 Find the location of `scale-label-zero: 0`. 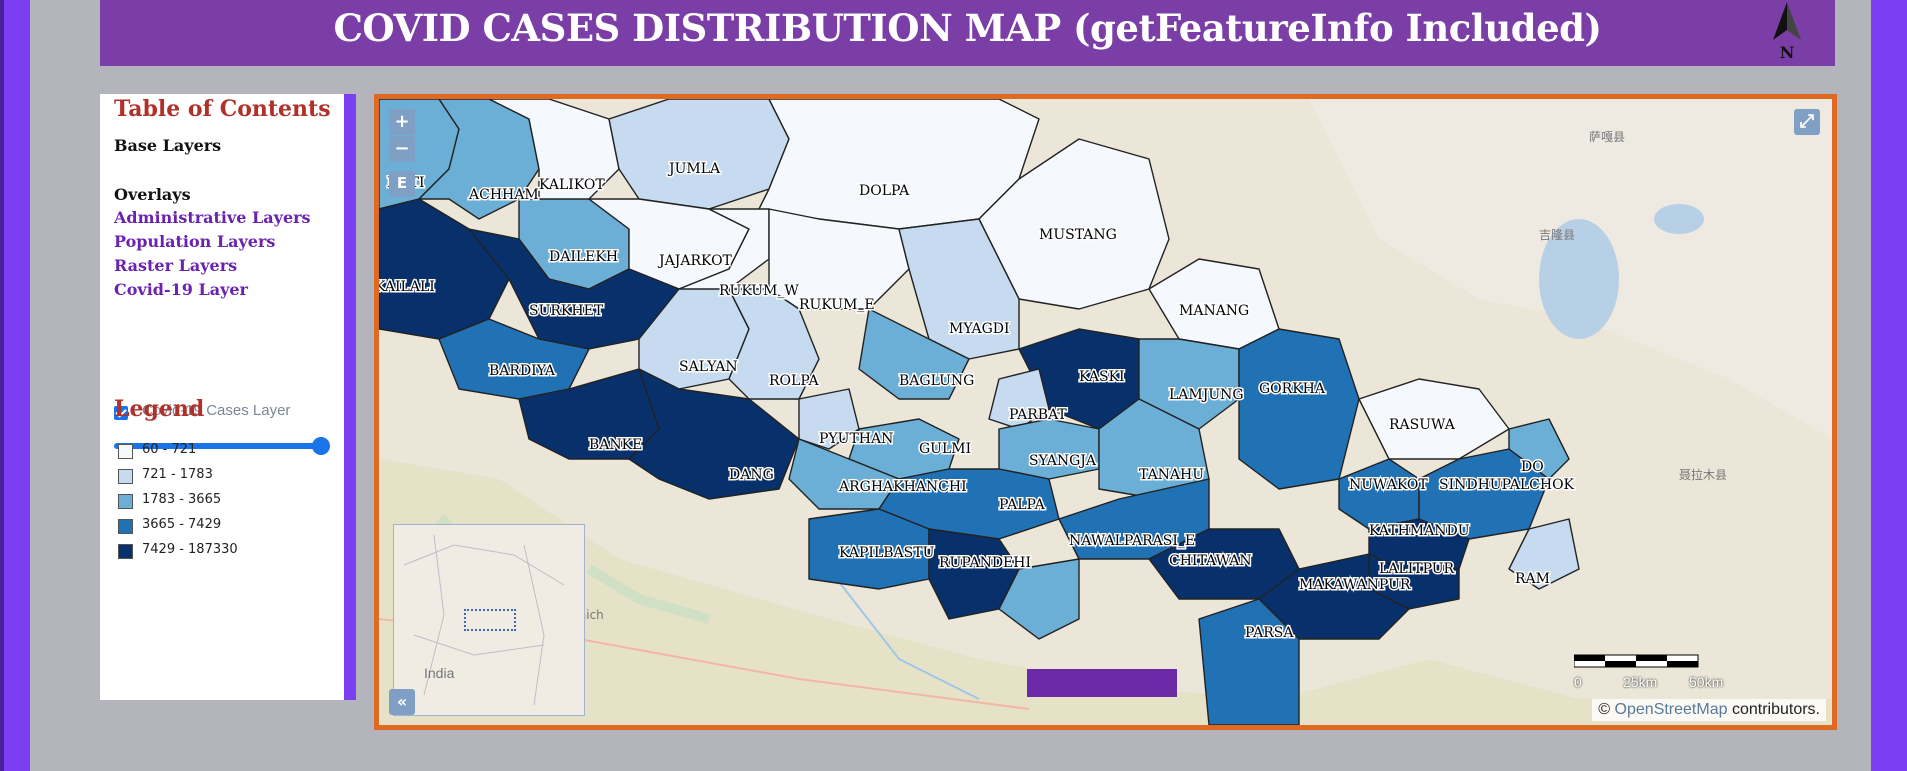

scale-label-zero: 0 is located at coordinates (1578, 682).